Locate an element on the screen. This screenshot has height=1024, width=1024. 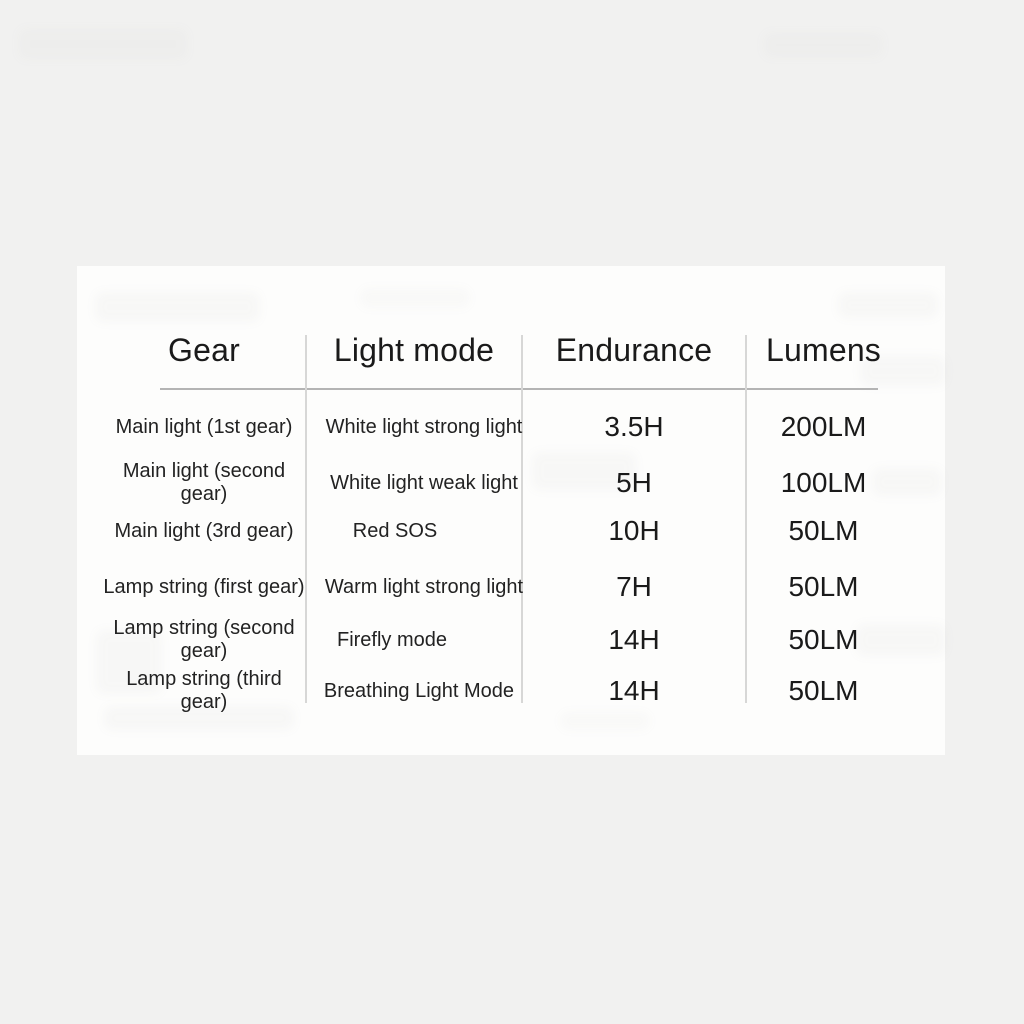
endurance-cell: 10H is located at coordinates (634, 530).